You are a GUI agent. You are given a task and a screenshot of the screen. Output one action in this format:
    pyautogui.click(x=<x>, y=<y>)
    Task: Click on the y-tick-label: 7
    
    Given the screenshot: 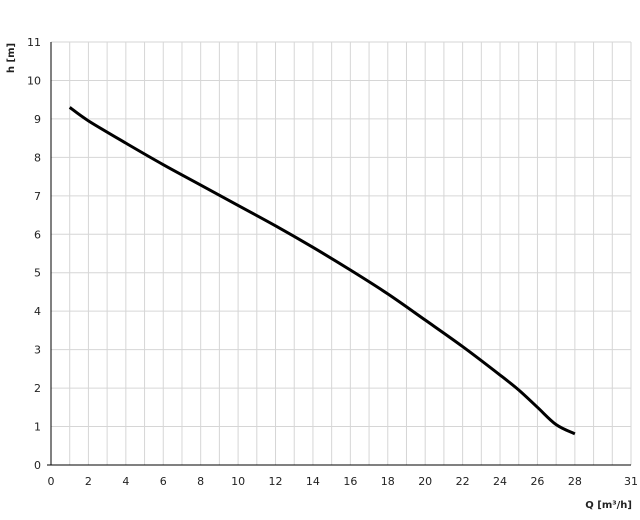 What is the action you would take?
    pyautogui.click(x=37, y=196)
    